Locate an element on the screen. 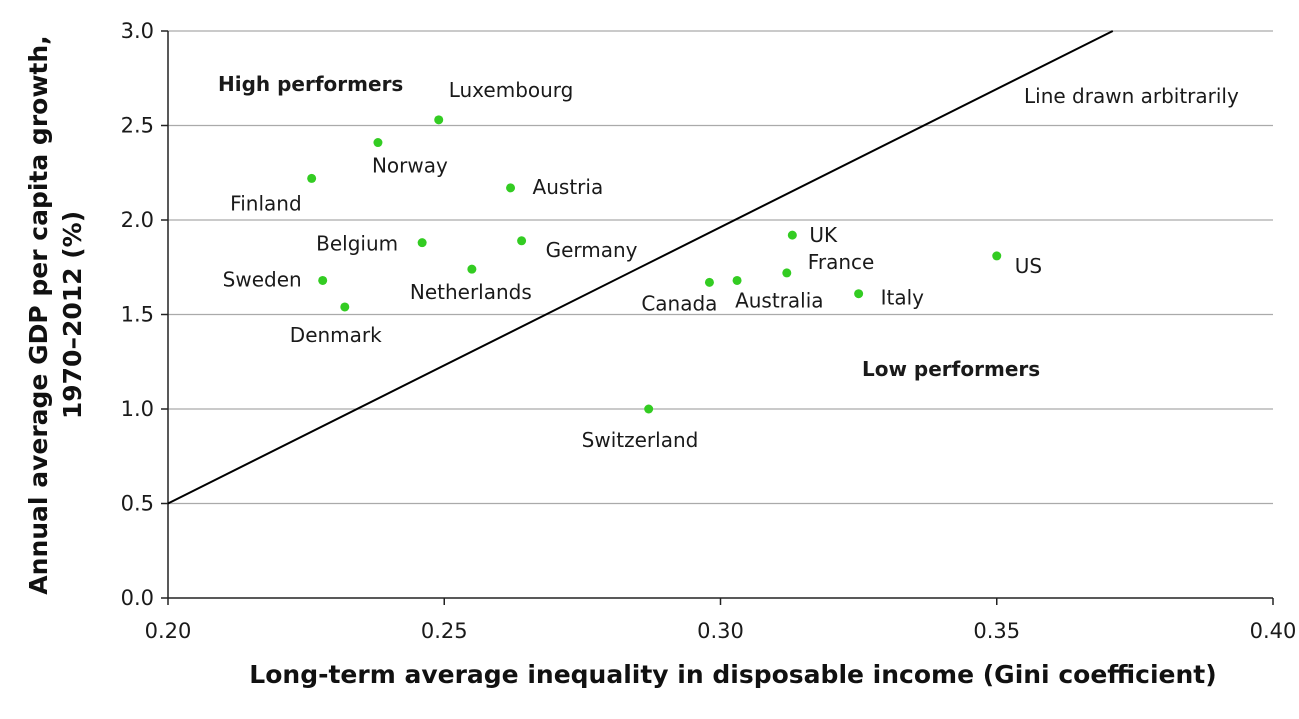 The image size is (1299, 719). point-austria is located at coordinates (511, 188).